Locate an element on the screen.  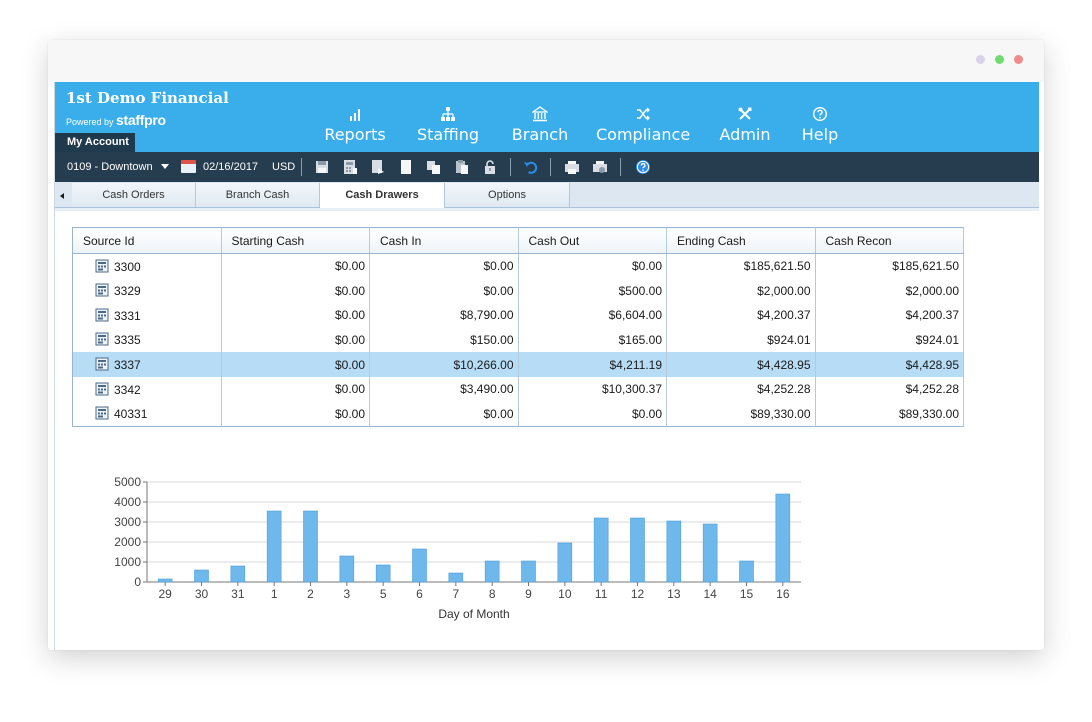
branch-selector: 0109 - Downtown is located at coordinates (110, 167).